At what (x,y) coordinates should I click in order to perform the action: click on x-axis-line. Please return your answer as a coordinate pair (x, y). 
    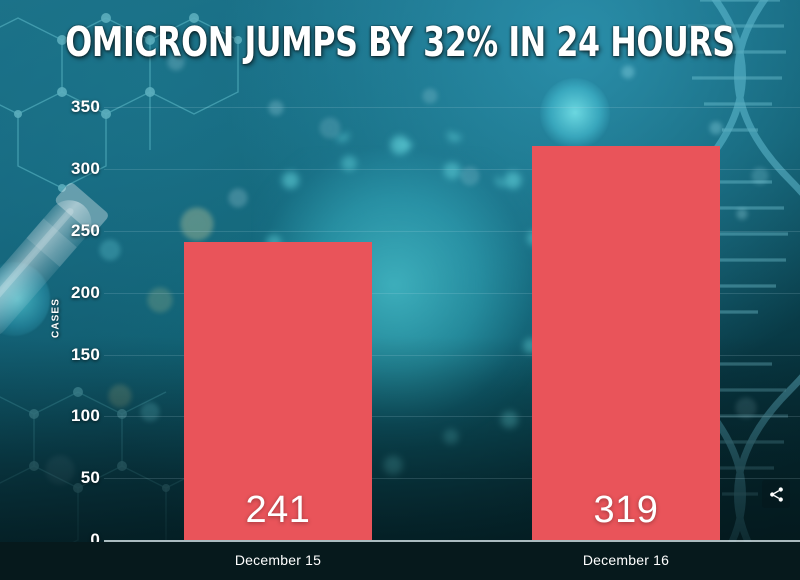
    Looking at the image, I should click on (452, 541).